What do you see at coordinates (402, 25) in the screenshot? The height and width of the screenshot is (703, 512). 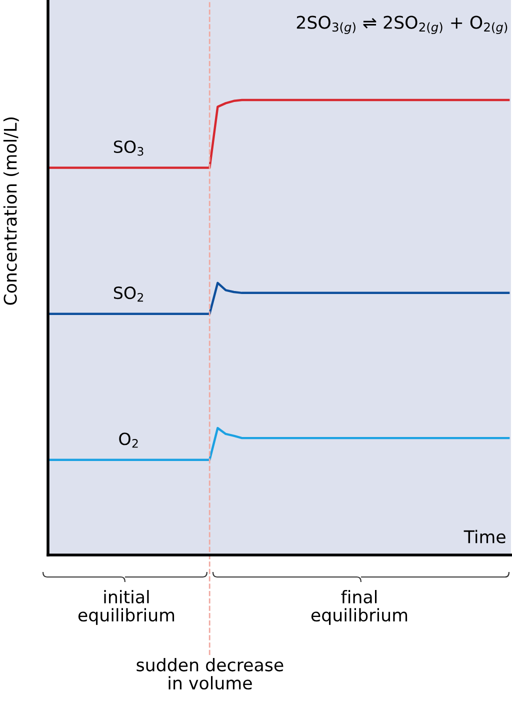 I see `text: 2SO$_{3(g)}$ ⇌ 2SO$_{2(g)}$ + O$_{2(g)}$` at bounding box center [402, 25].